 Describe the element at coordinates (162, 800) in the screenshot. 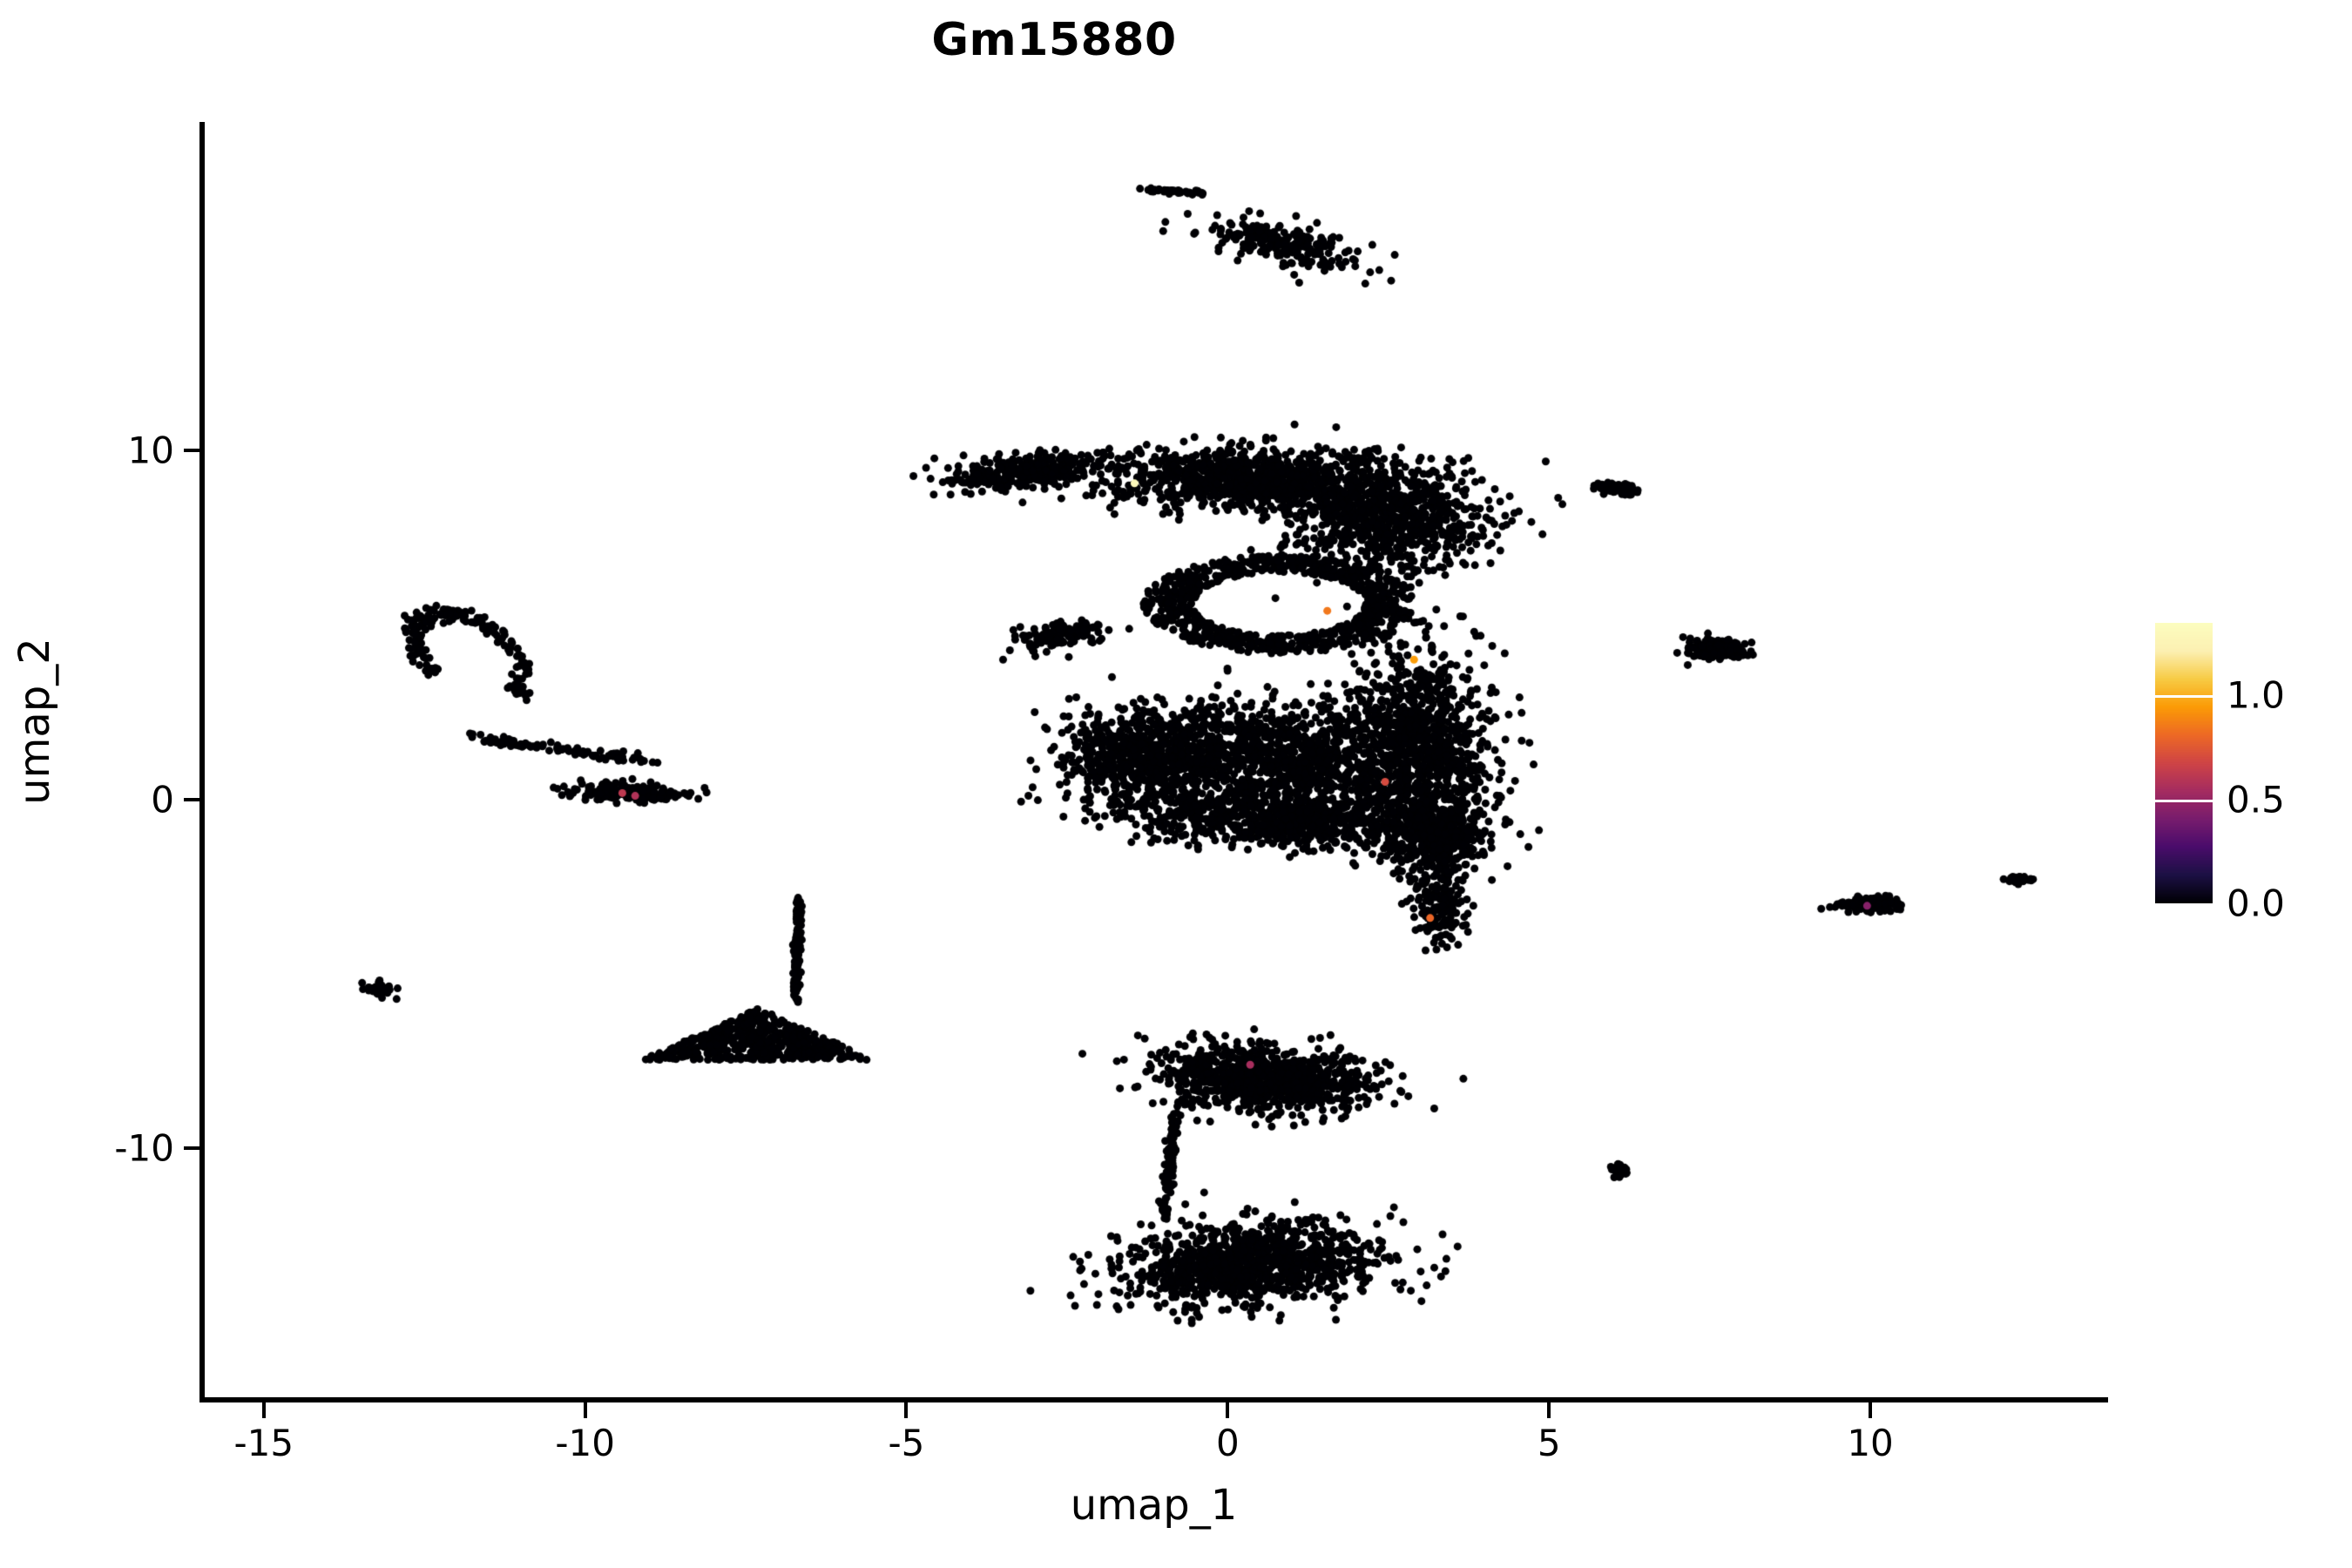

I see `y-tick-label: 0` at that location.